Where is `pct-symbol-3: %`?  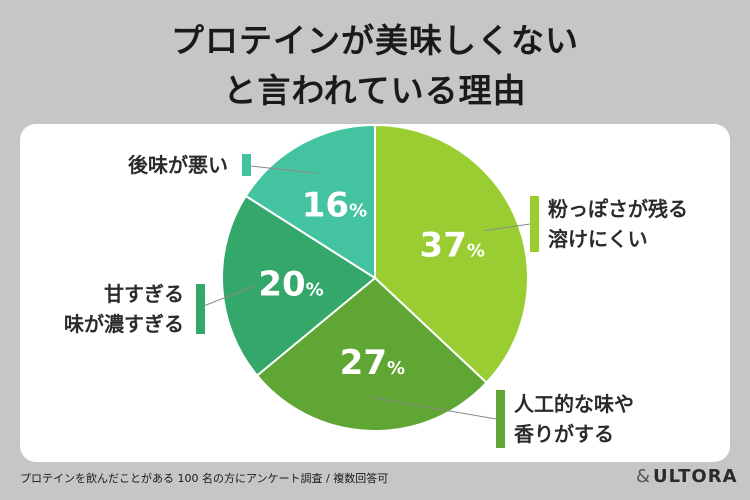
pct-symbol-3: % is located at coordinates (358, 210).